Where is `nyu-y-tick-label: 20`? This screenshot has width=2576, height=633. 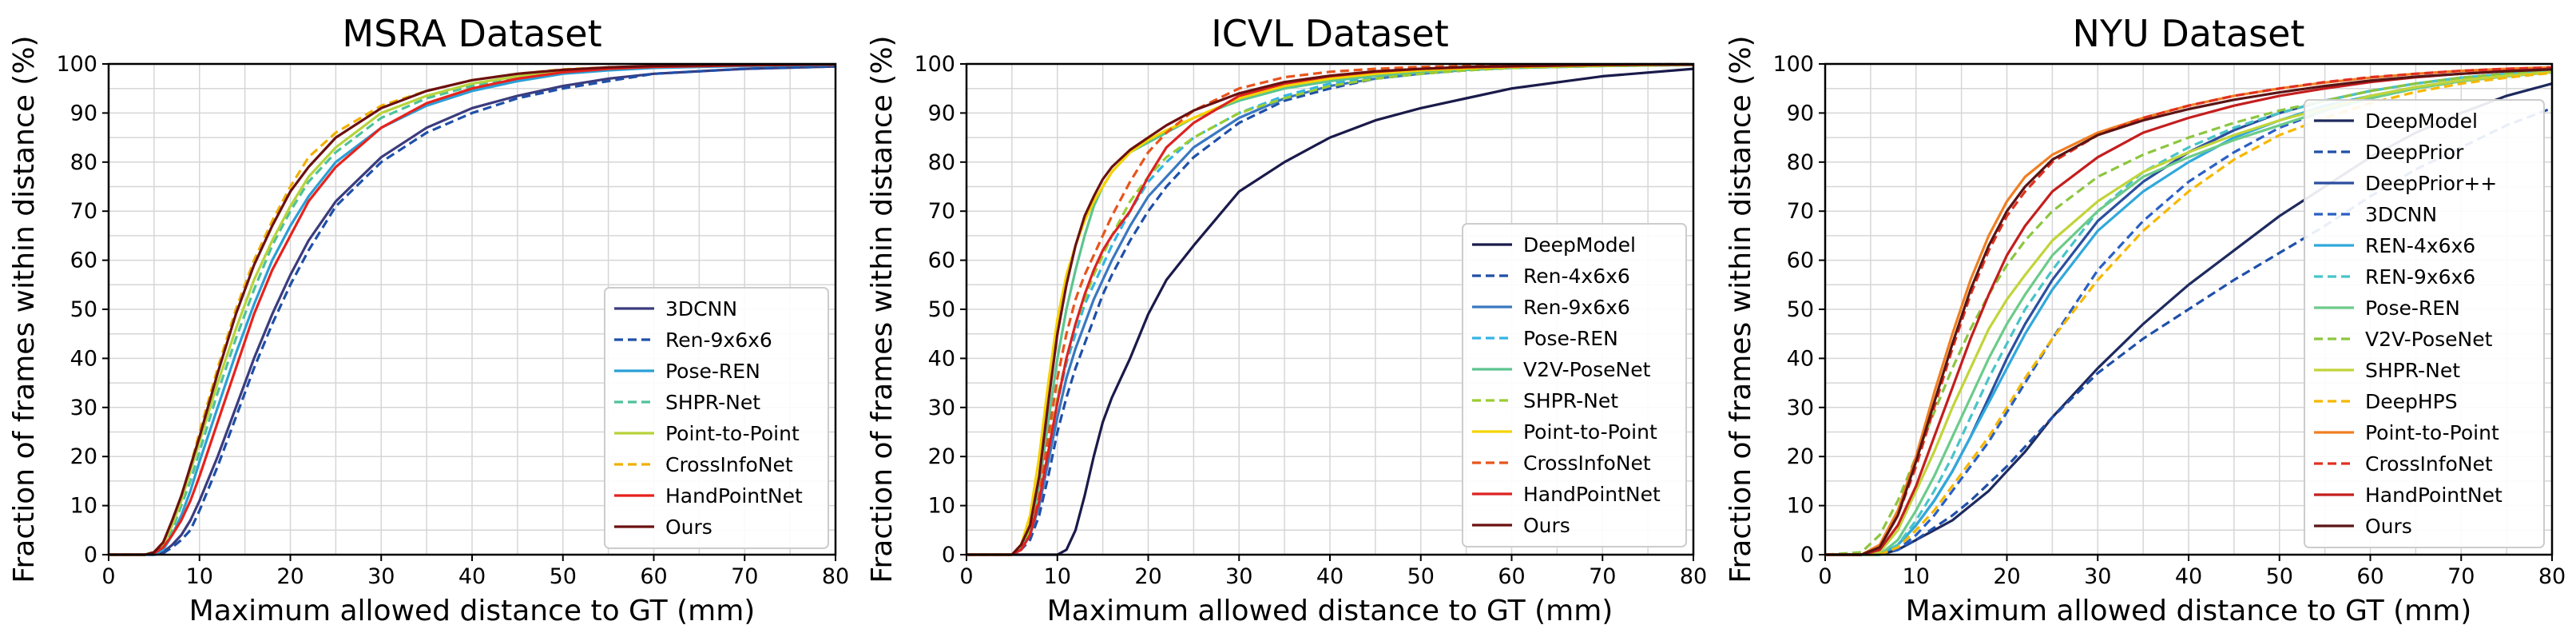
nyu-y-tick-label: 20 is located at coordinates (1800, 456).